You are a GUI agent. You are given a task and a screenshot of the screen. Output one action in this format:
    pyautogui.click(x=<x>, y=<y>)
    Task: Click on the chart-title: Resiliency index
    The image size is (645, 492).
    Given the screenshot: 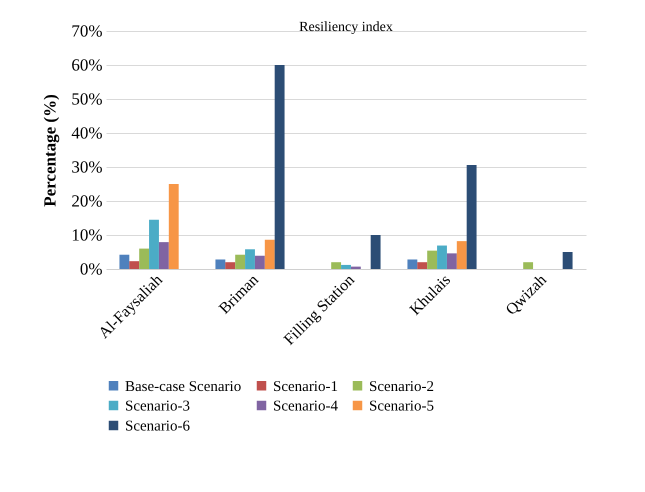 What is the action you would take?
    pyautogui.click(x=346, y=27)
    